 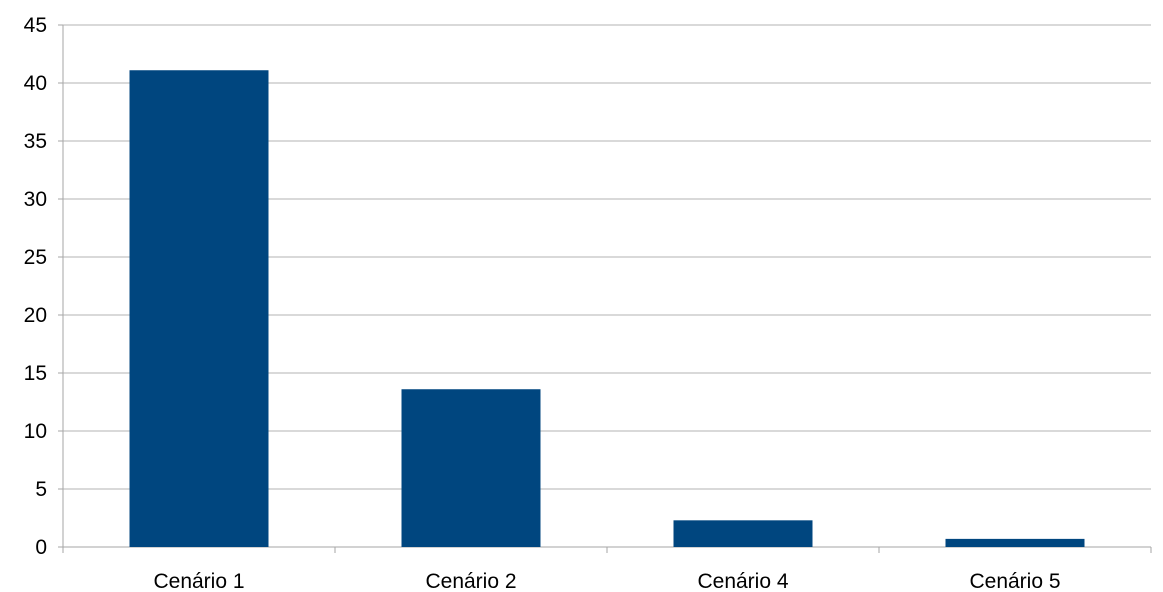 I want to click on y-tick-labels: 0 5 10 15 20 25 30 35 40 45, so click(x=35, y=286).